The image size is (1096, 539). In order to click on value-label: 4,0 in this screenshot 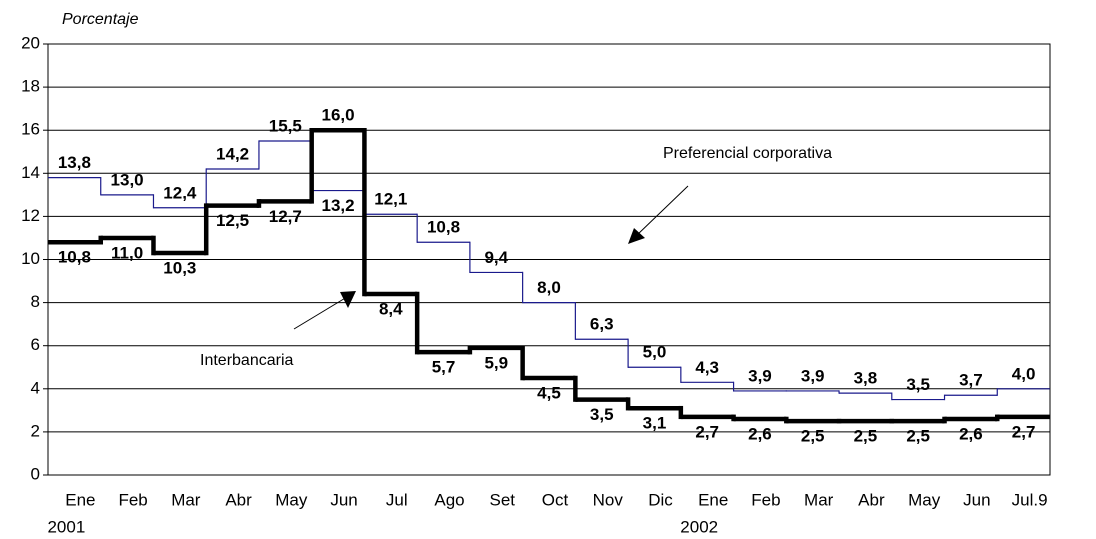, I will do `click(1024, 373)`.